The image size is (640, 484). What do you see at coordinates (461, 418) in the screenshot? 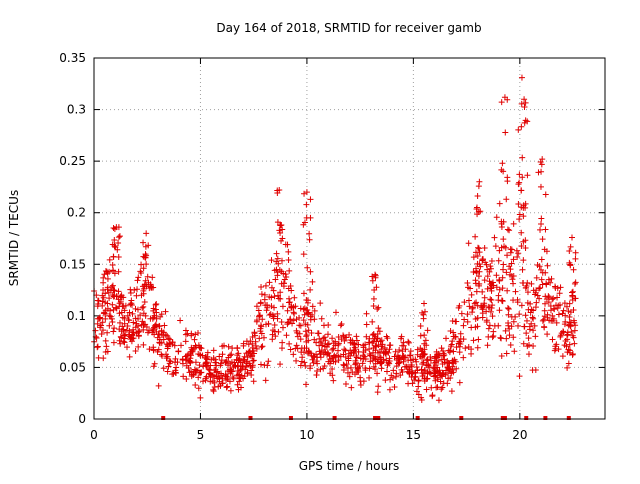
I see `zero-marker` at bounding box center [461, 418].